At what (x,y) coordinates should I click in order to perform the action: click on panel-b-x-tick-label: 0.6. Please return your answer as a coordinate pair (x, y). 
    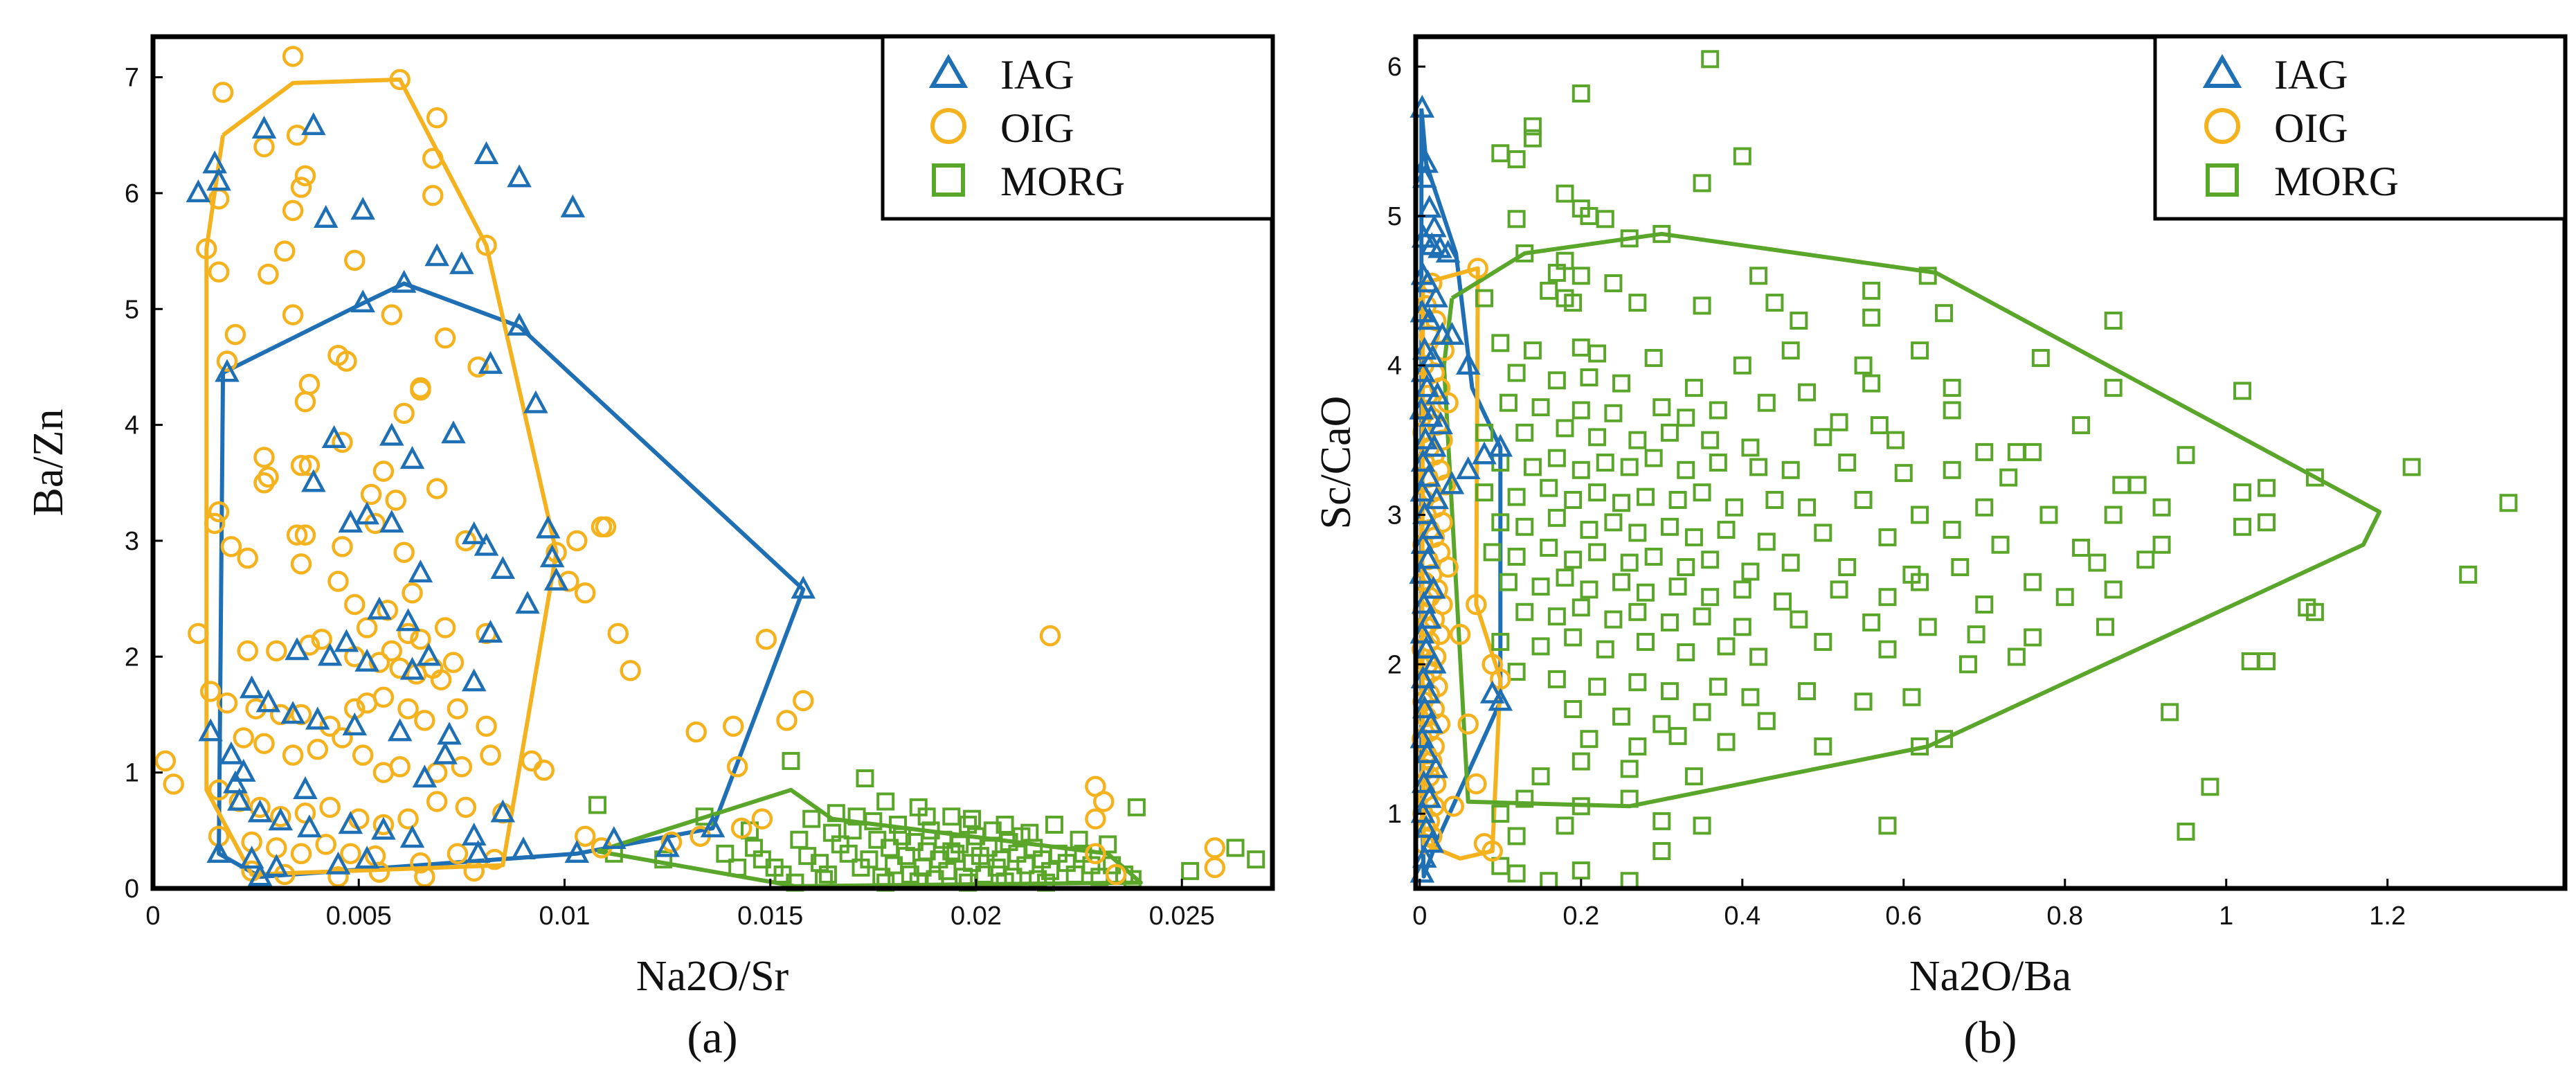
    Looking at the image, I should click on (1903, 916).